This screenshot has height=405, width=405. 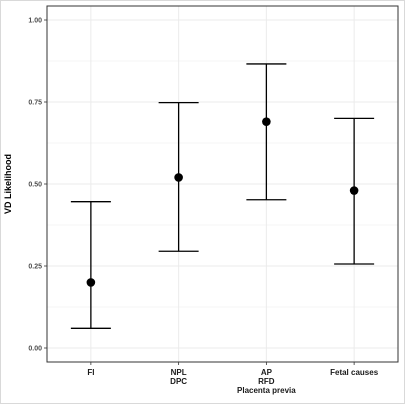 I want to click on x-tick-label-line: RFD, so click(x=266, y=381).